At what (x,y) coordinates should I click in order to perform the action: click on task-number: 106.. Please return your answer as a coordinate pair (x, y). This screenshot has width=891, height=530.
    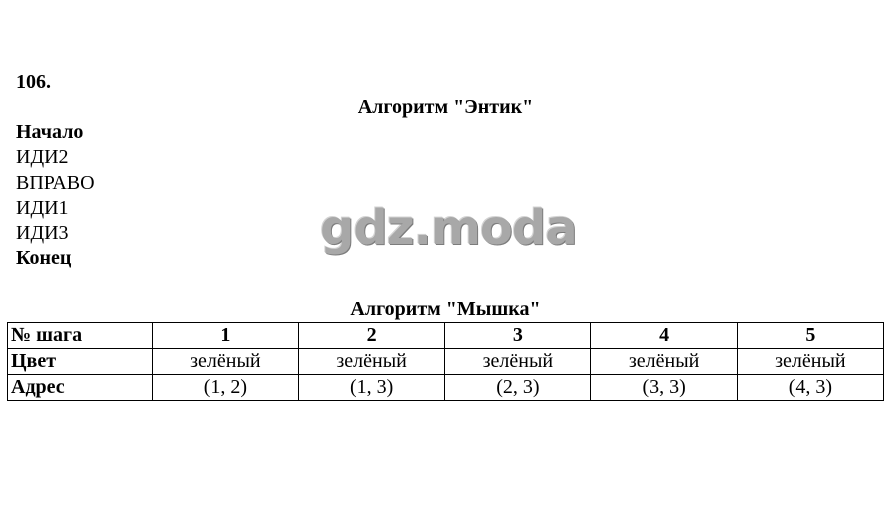
    Looking at the image, I should click on (33, 82).